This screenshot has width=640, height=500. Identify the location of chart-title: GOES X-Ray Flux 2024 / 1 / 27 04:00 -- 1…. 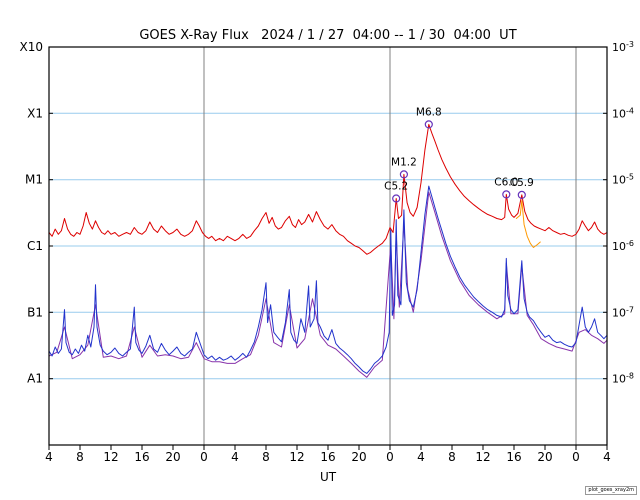
(327, 35).